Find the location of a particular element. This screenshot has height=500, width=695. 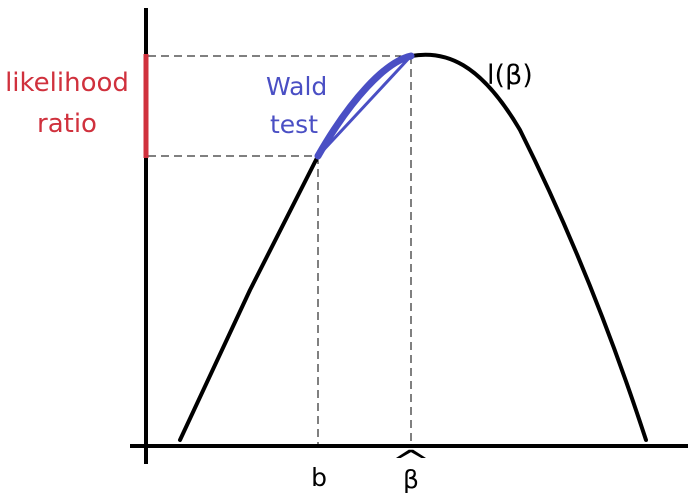

likelihood-label-line1: likelihood is located at coordinates (67, 83).